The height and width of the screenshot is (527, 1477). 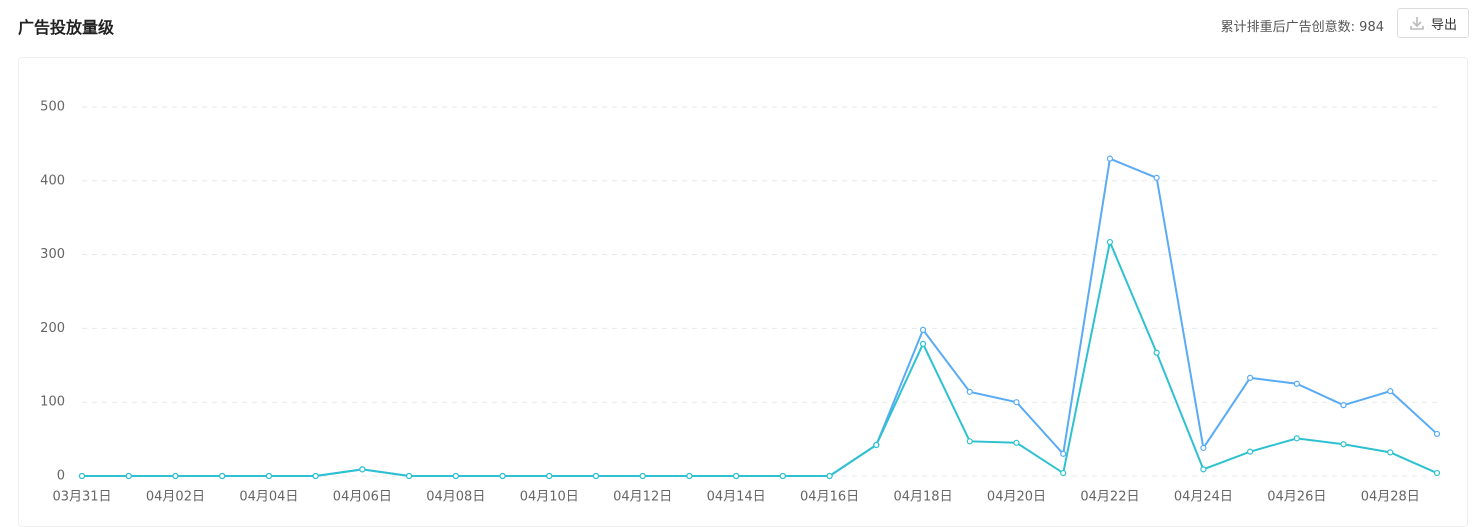 What do you see at coordinates (1288, 27) in the screenshot?
I see `stat-label: 累计排重后广告创意数:` at bounding box center [1288, 27].